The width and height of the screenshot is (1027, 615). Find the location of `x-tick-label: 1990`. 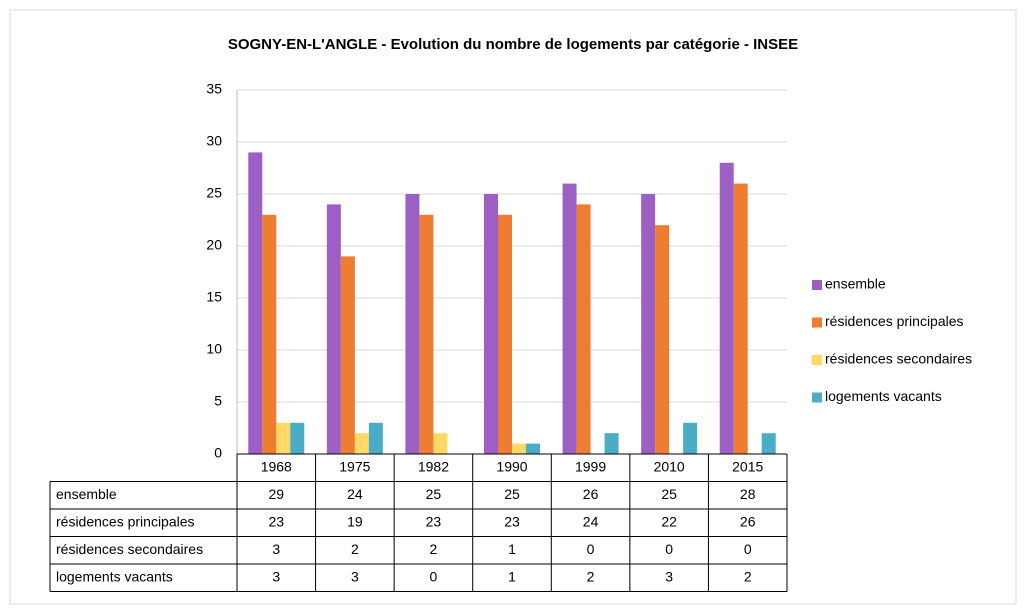

x-tick-label: 1990 is located at coordinates (511, 466).